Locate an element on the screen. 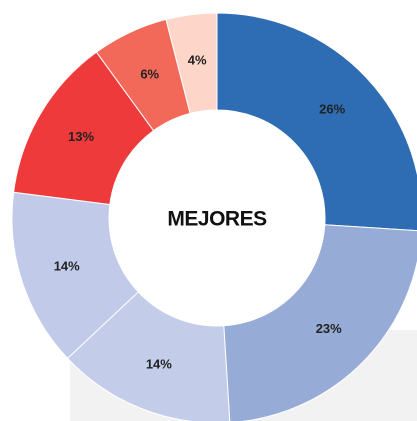 Image resolution: width=417 pixels, height=421 pixels. slice-label: 23% is located at coordinates (329, 328).